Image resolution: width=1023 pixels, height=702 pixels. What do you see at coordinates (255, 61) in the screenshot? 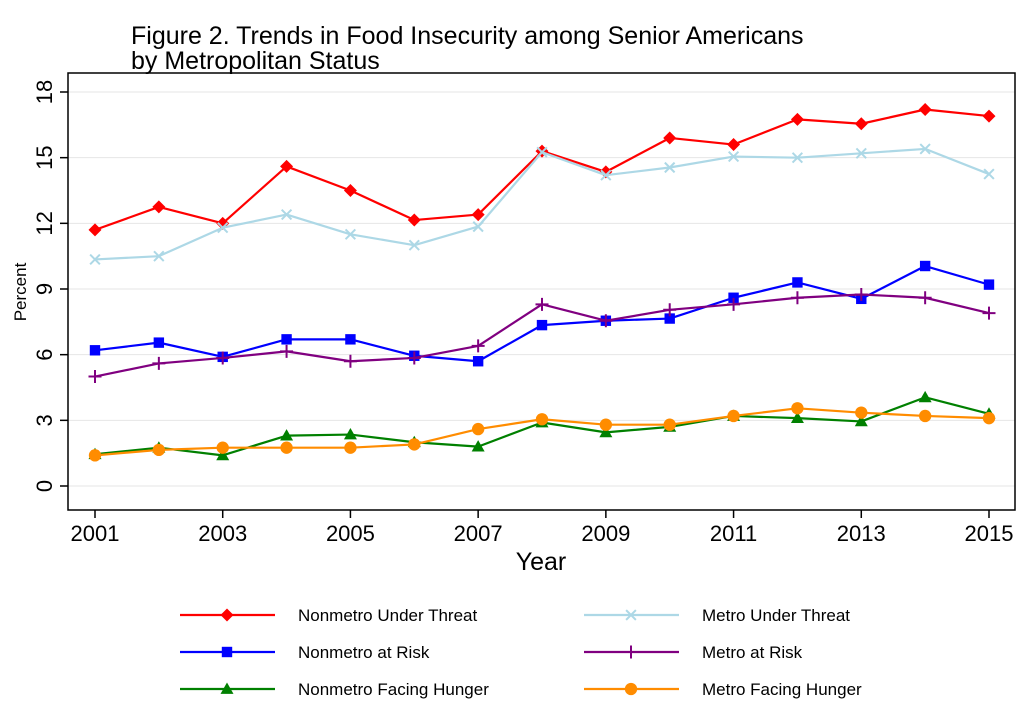
I see `chart-title-line-2: by Metropolitan Status` at bounding box center [255, 61].